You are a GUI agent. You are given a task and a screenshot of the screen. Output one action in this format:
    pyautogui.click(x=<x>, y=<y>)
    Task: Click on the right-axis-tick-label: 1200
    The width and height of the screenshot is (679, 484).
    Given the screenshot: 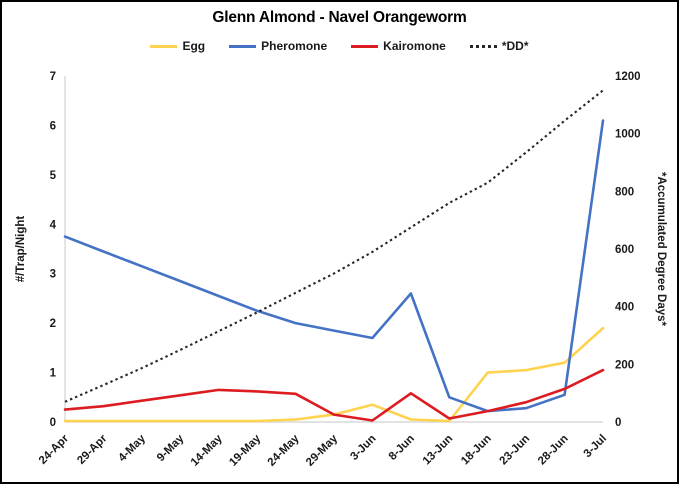 What is the action you would take?
    pyautogui.click(x=628, y=77)
    